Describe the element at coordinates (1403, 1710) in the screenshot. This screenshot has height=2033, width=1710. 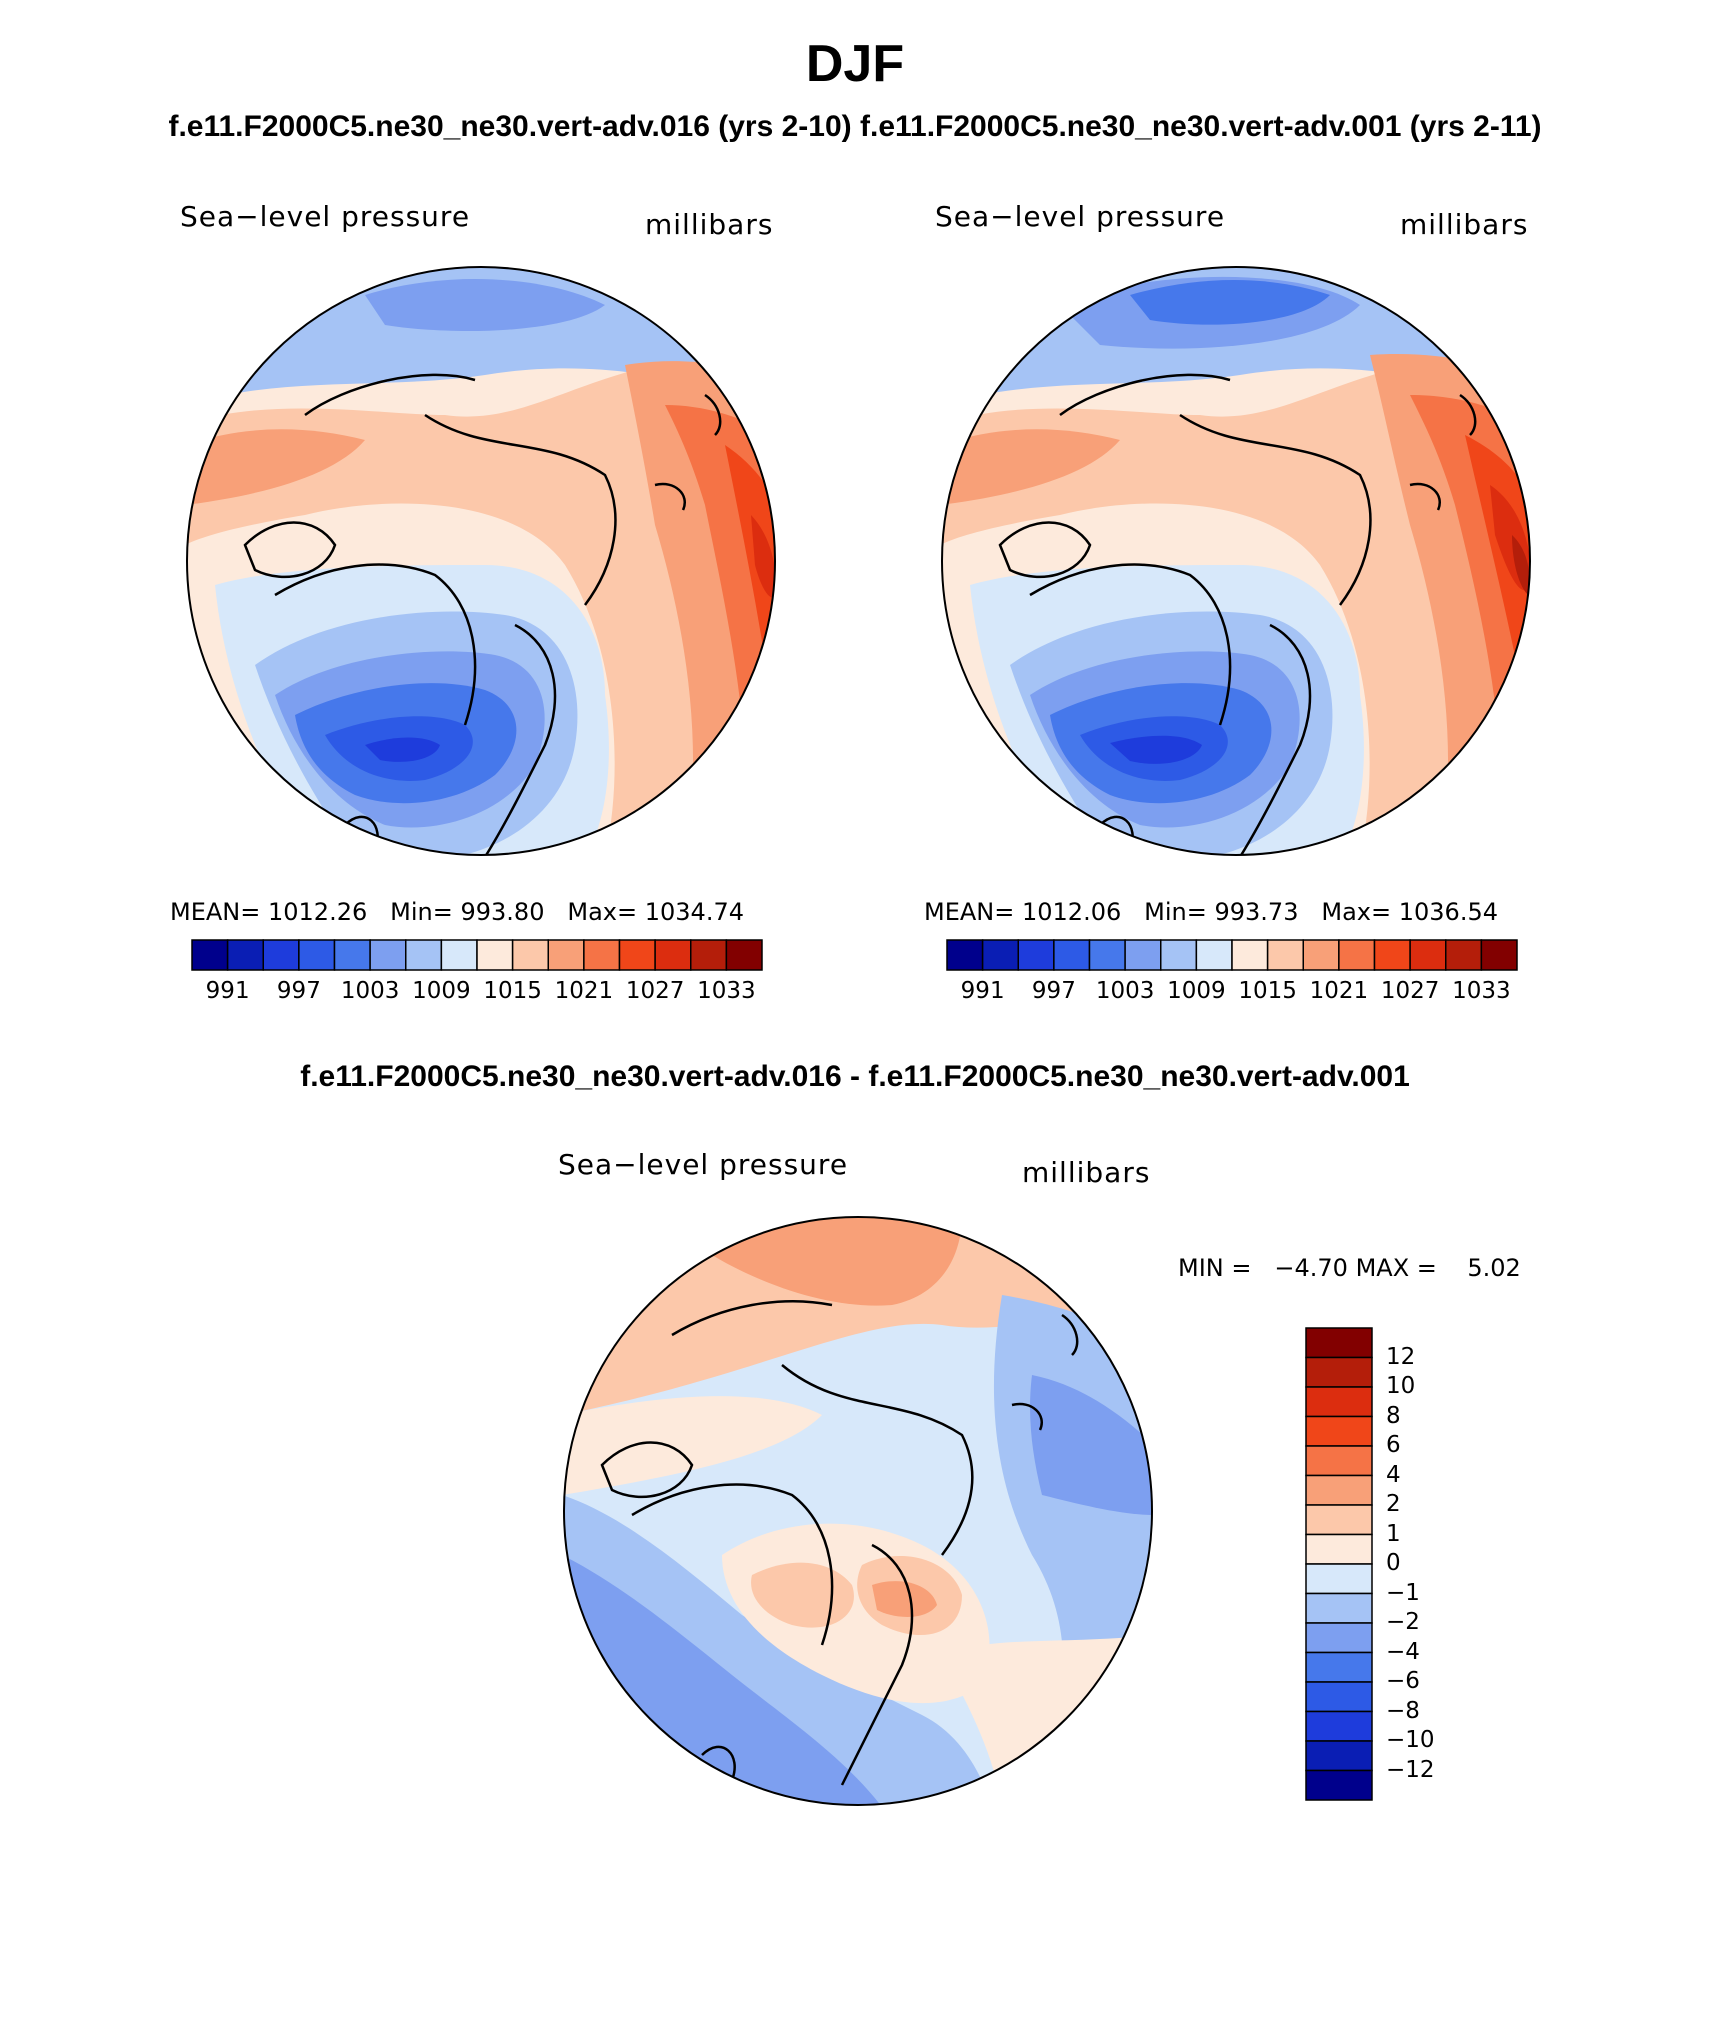
I see `colorbar-tick-label: −8` at that location.